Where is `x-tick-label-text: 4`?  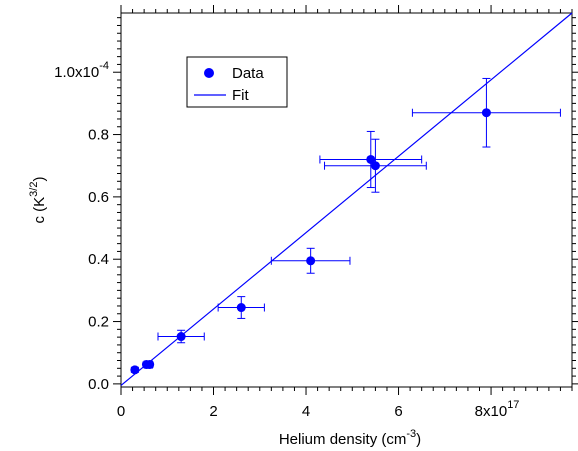 x-tick-label-text: 4 is located at coordinates (306, 411).